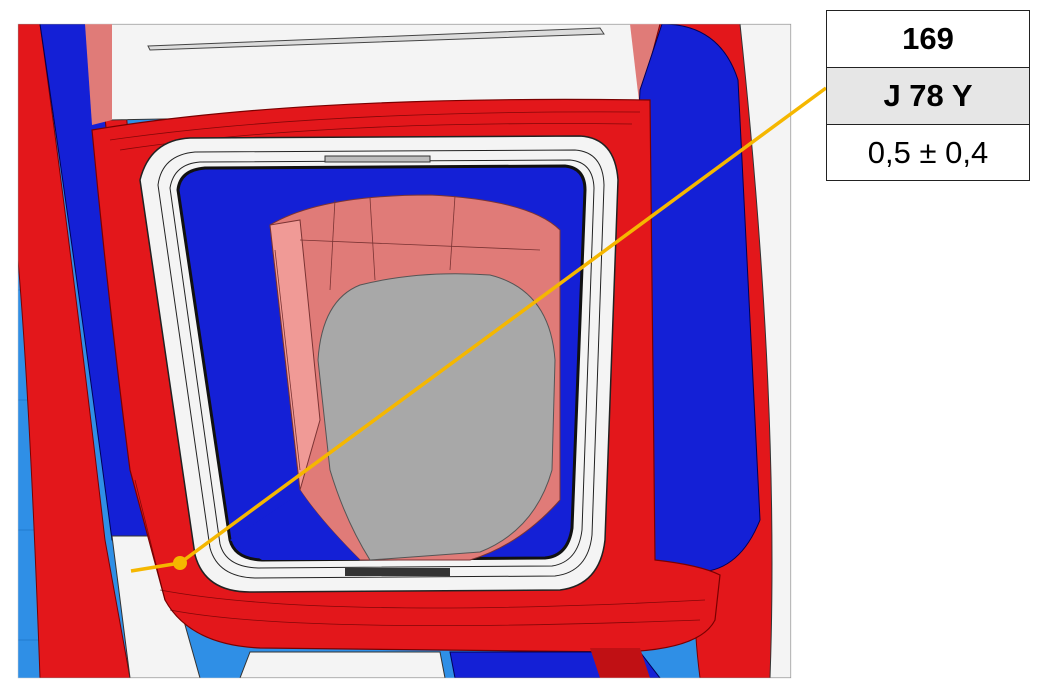 The width and height of the screenshot is (1046, 685). Describe the element at coordinates (436, 417) in the screenshot. I see `gray-floor-panel` at that location.